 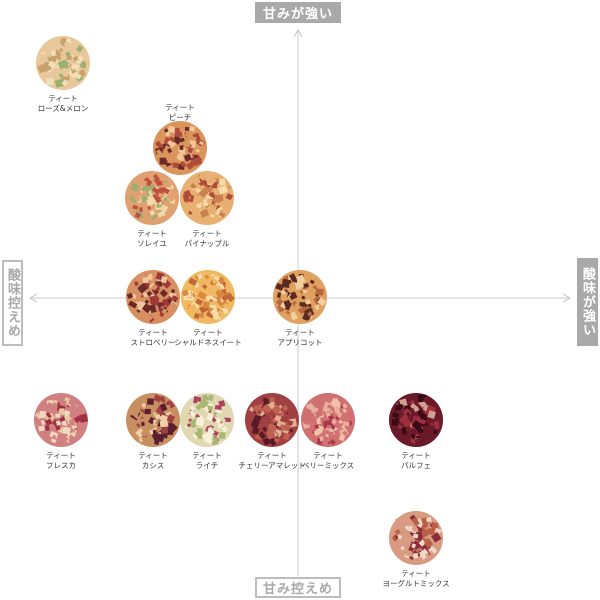 I want to click on item-name: チェリーアマレット, so click(x=272, y=465).